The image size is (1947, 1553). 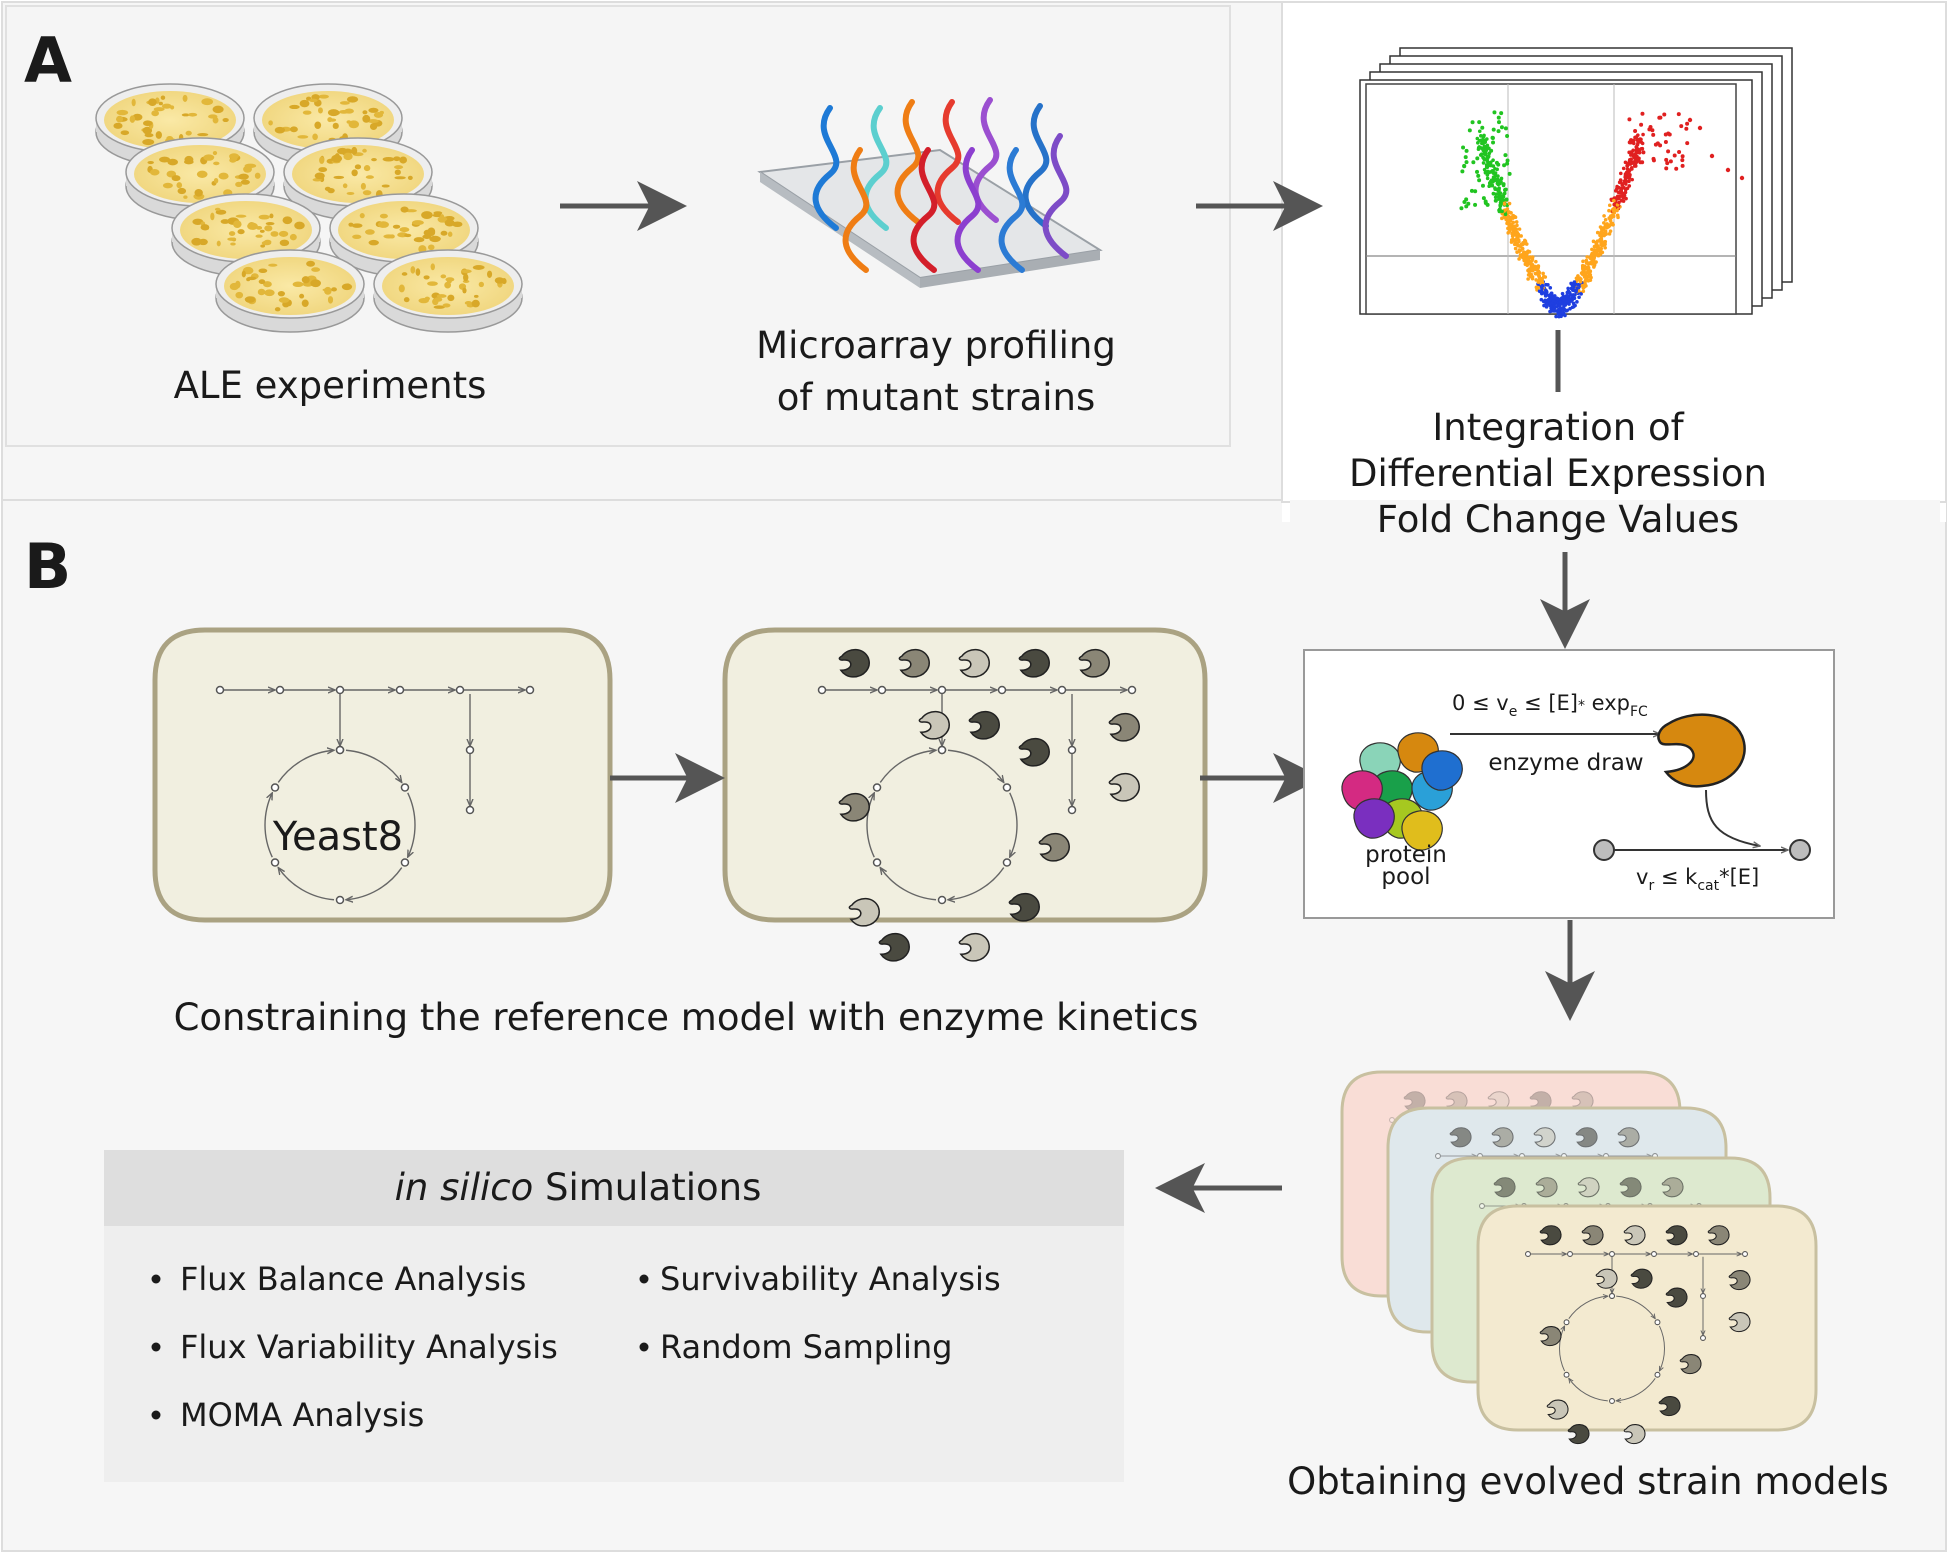 I want to click on volcano-plot-front, so click(x=1551, y=199).